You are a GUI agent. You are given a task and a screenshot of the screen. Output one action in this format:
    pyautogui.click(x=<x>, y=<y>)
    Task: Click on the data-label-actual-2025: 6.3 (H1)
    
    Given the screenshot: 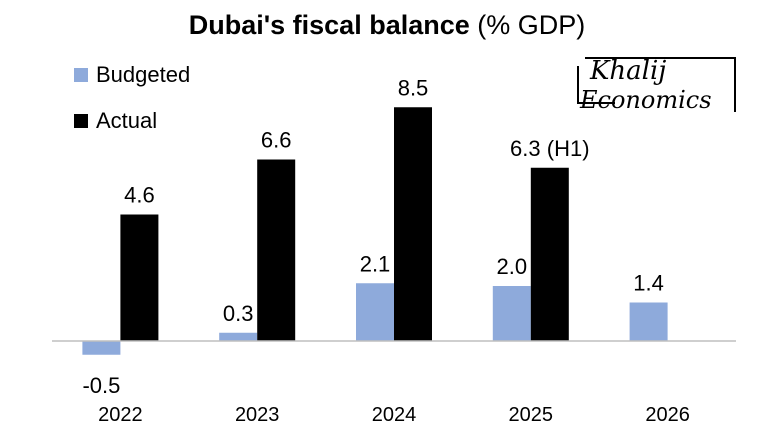 What is the action you would take?
    pyautogui.click(x=549, y=148)
    